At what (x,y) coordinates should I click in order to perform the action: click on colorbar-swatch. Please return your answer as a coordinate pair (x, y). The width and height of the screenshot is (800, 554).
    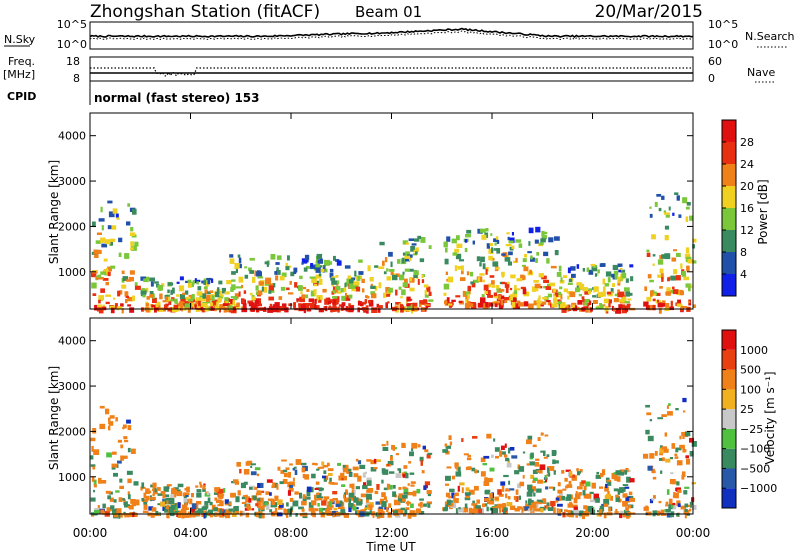
    Looking at the image, I should click on (729, 419).